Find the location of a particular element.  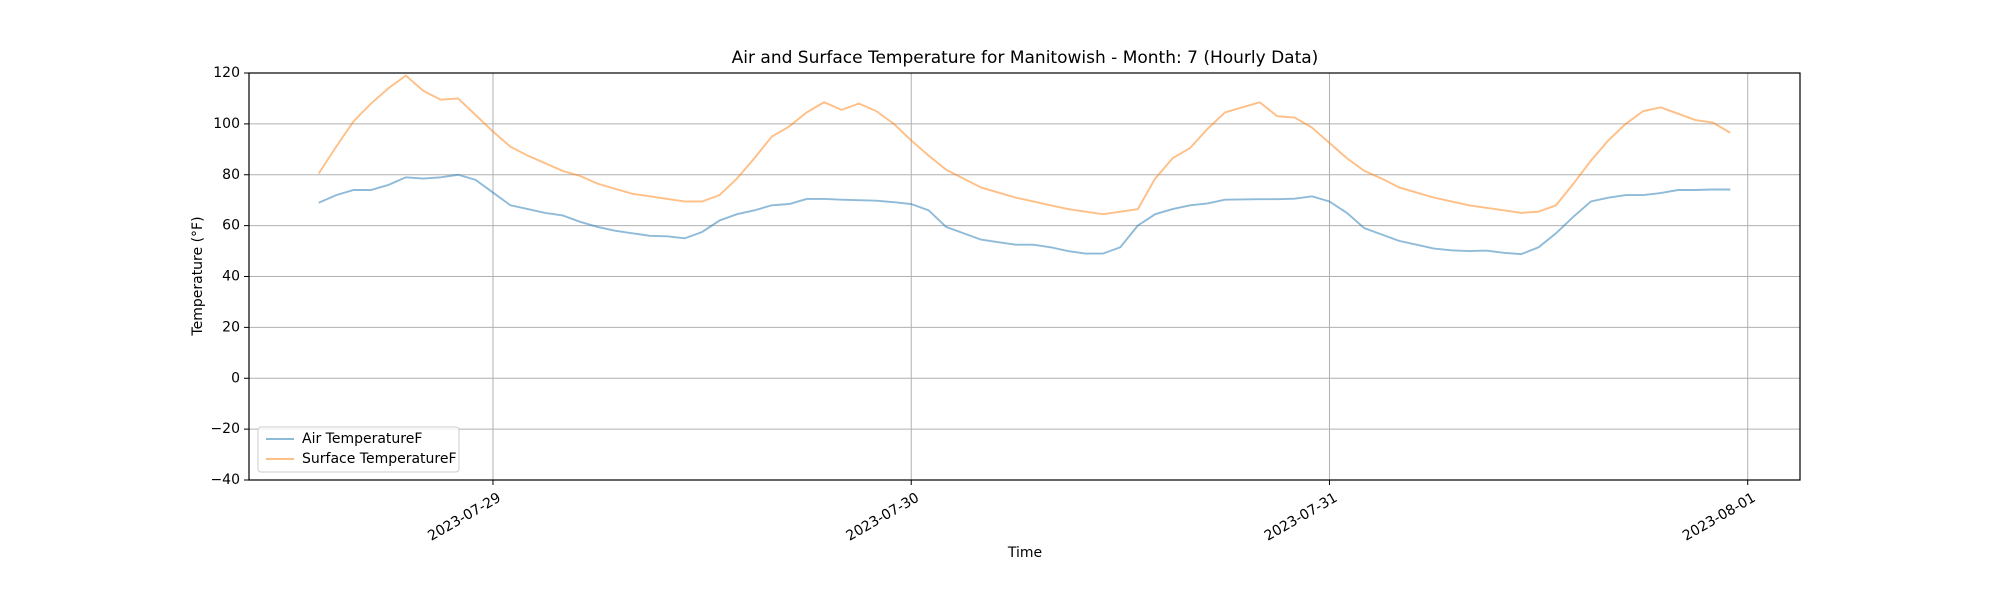

y-axis-label: Temperature (°F) is located at coordinates (198, 276).